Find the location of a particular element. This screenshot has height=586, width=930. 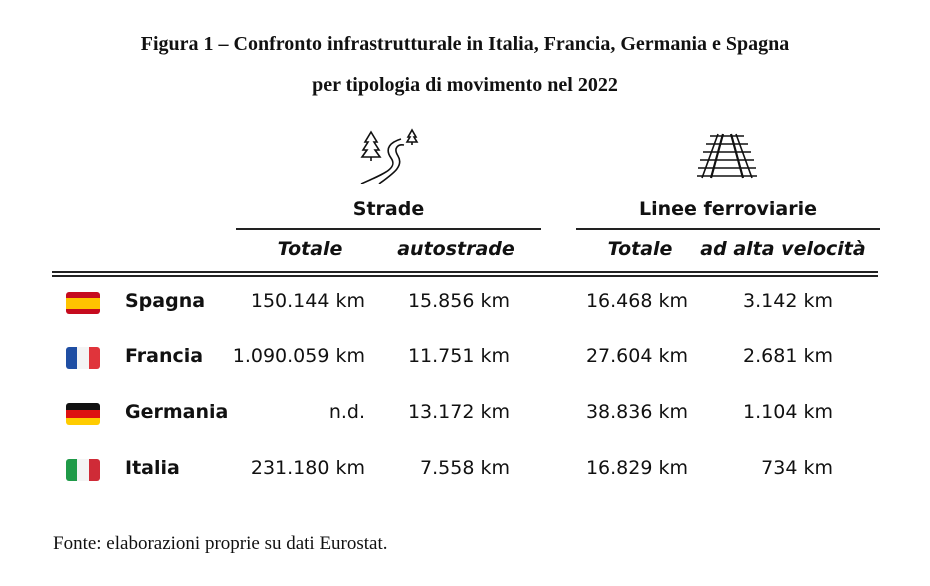

group-header-linee-ferroviarie: Linee ferroviarie is located at coordinates (728, 209).